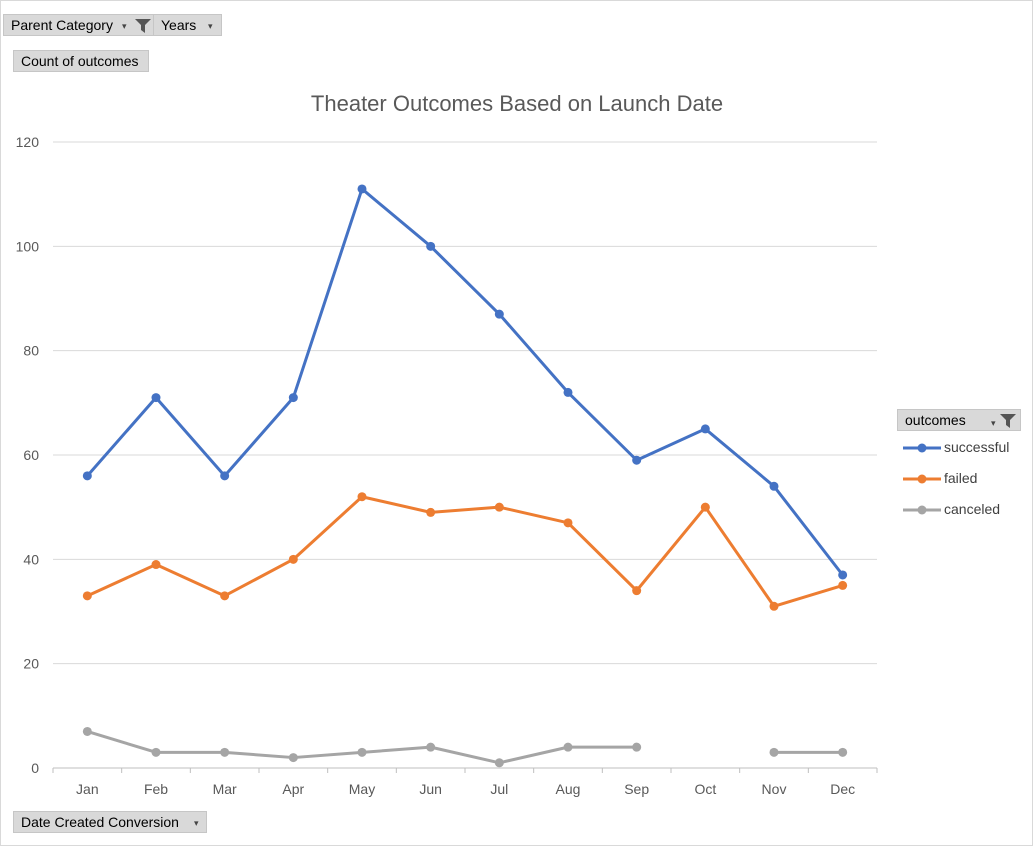 The width and height of the screenshot is (1033, 846). I want to click on x-tick-label: May, so click(362, 789).